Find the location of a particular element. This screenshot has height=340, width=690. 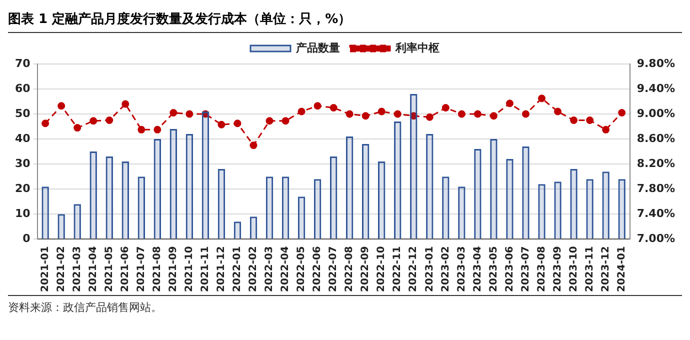

x-tick-label: 2023-10 is located at coordinates (574, 269).